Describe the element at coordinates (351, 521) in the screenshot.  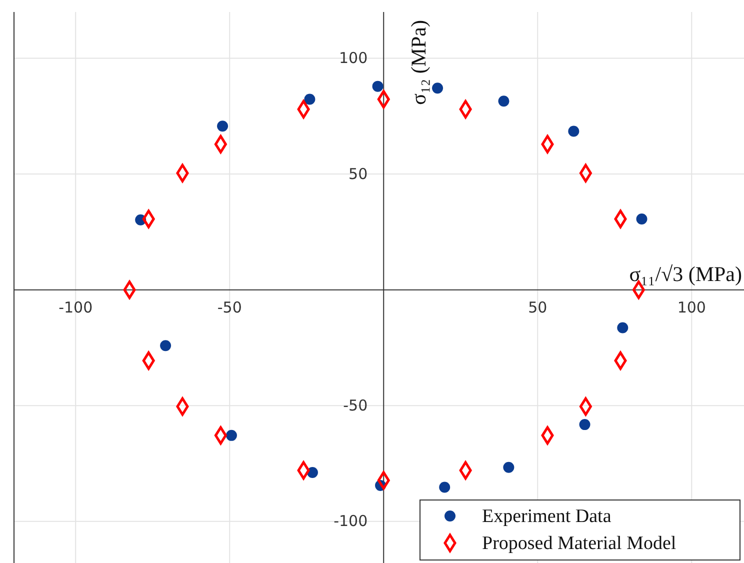
I see `y-tick-label: -100` at that location.